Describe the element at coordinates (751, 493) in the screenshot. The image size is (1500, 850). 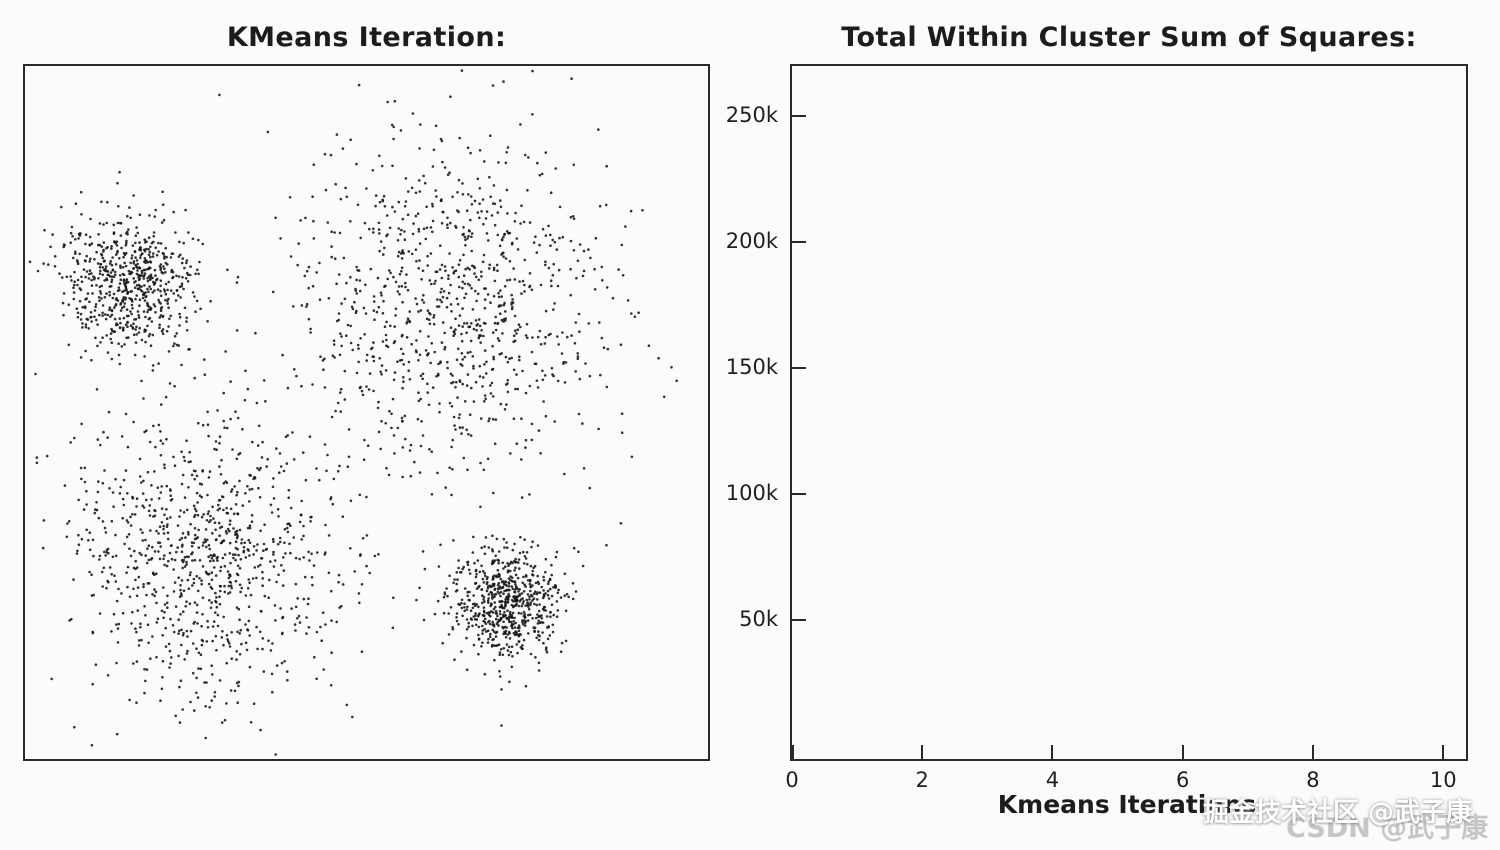
I see `y-tick-label: 100k` at that location.